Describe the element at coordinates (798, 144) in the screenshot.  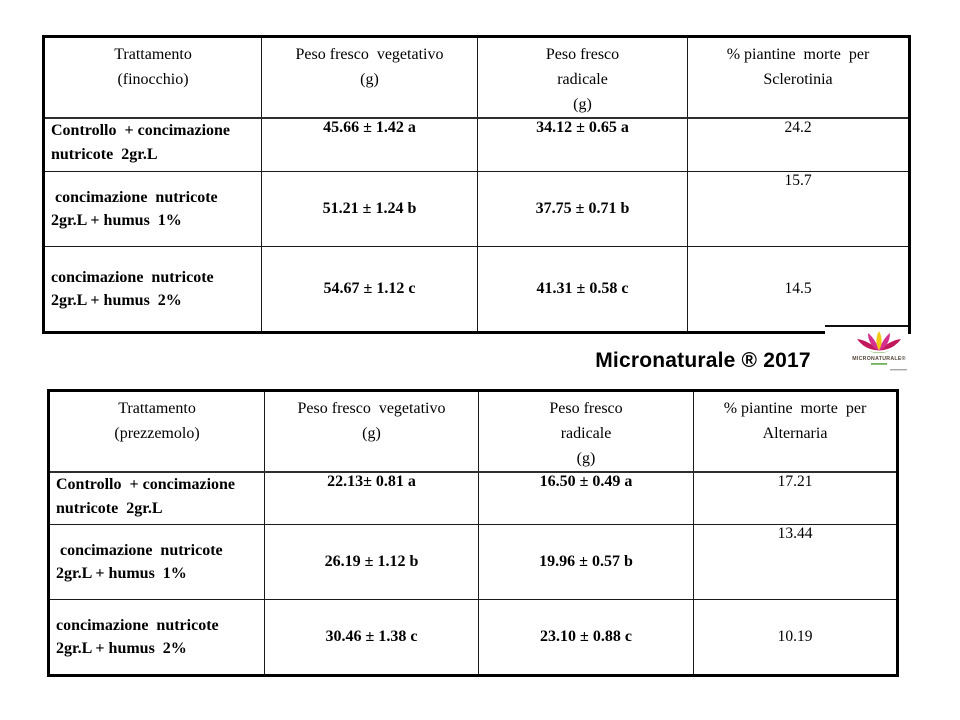
I see `pct-morte-cell: 24.2` at that location.